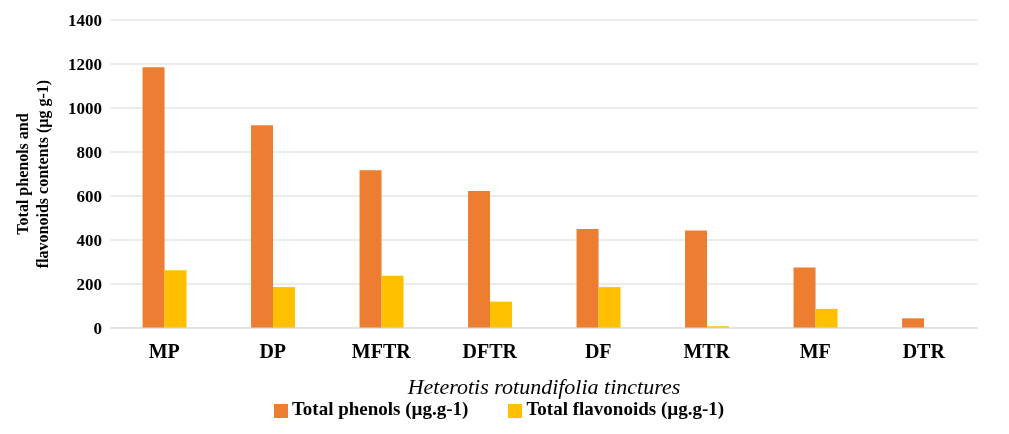 This screenshot has width=1009, height=434. What do you see at coordinates (381, 351) in the screenshot?
I see `x-tick-label: MFTR` at bounding box center [381, 351].